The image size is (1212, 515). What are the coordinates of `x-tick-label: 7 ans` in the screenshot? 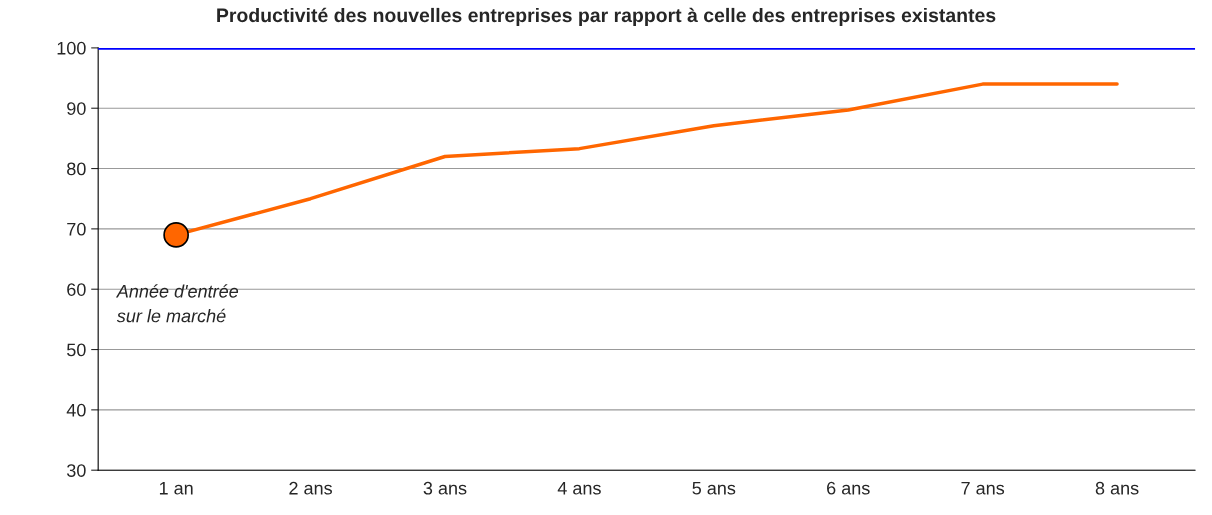 It's located at (983, 488).